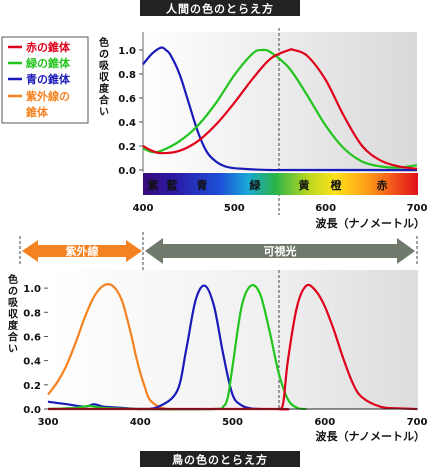  Describe the element at coordinates (417, 422) in the screenshot. I see `bird-x-tick-label: 700` at that location.